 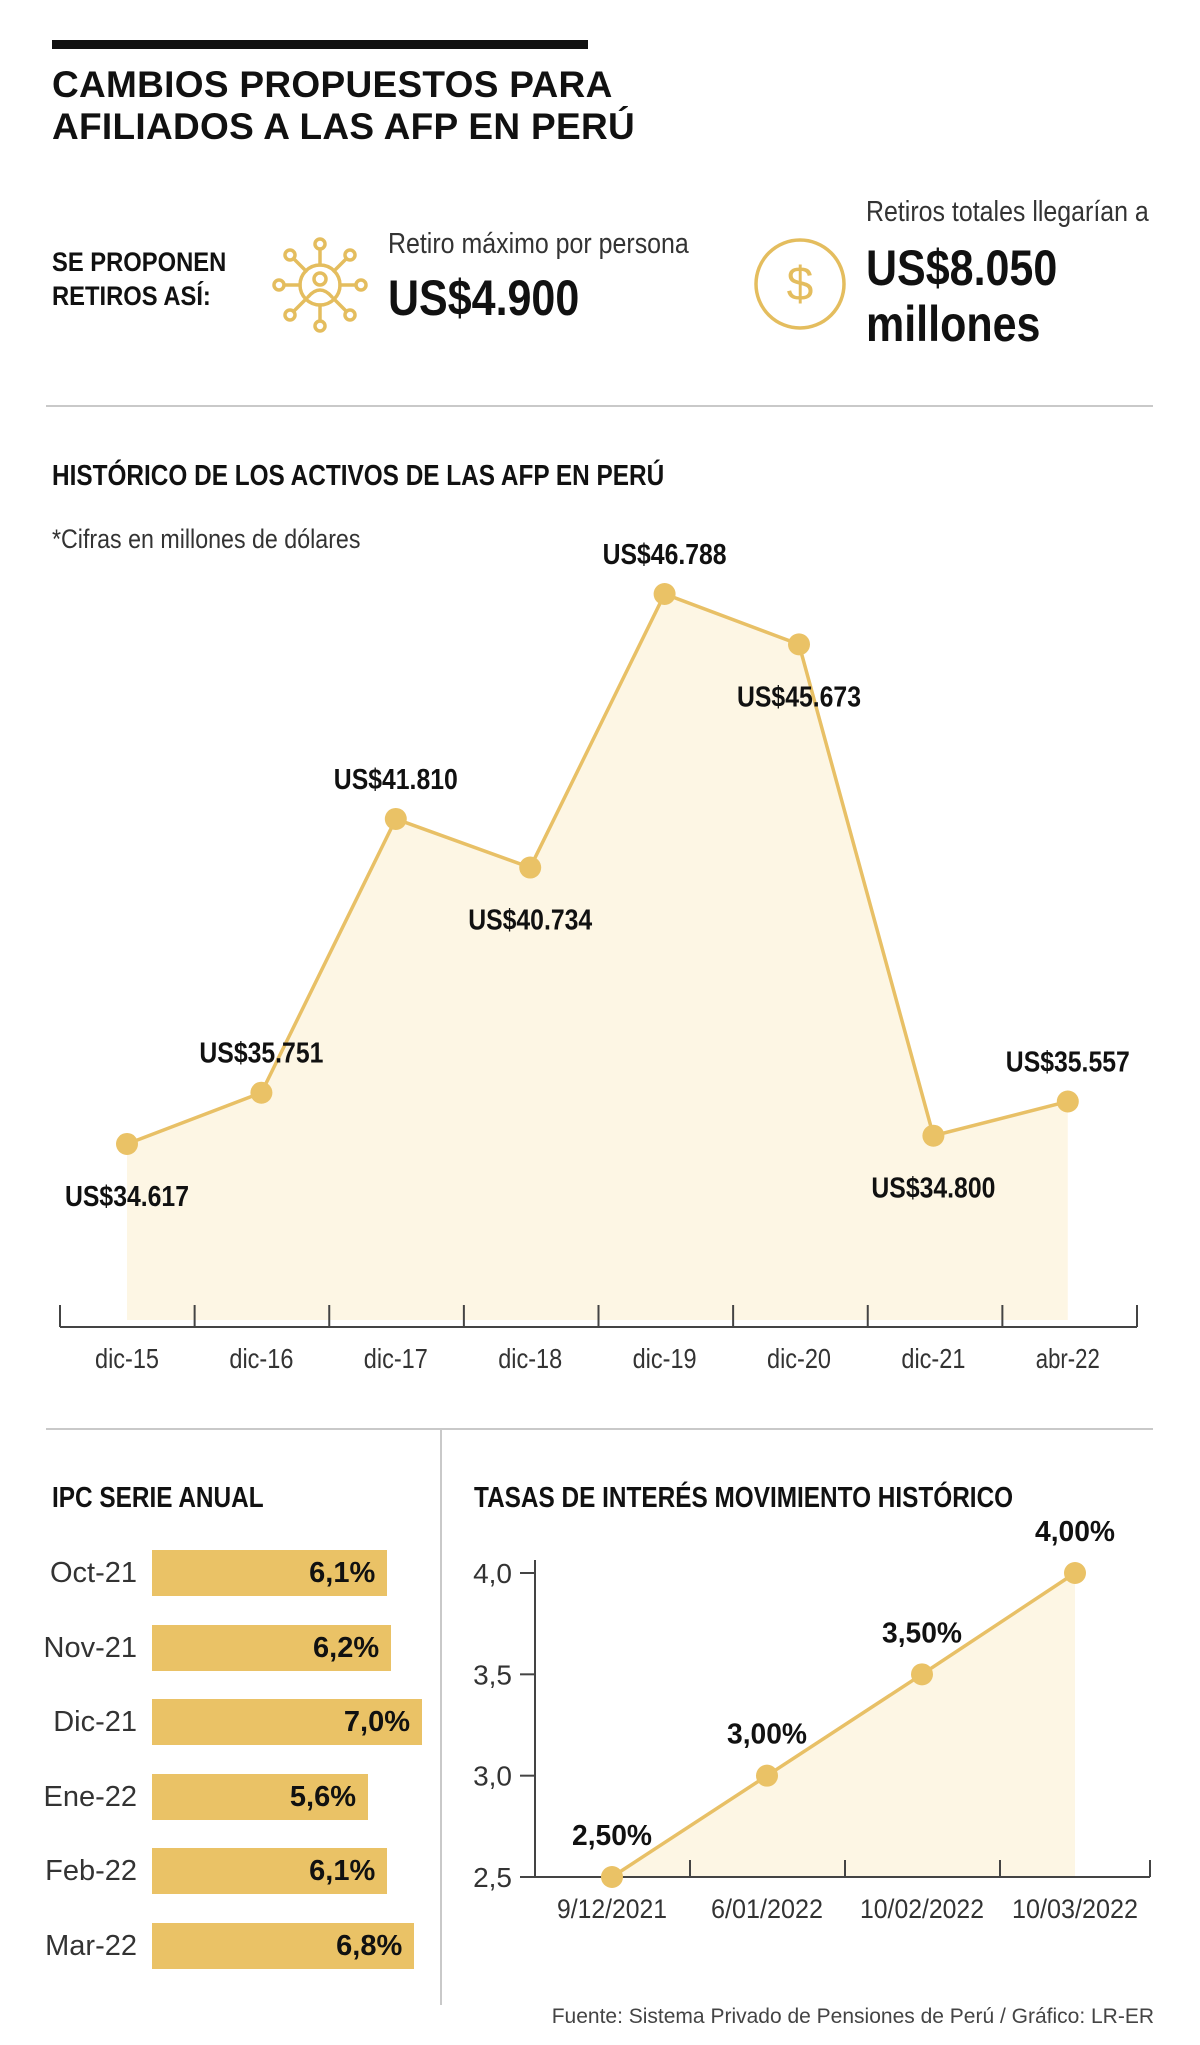 What do you see at coordinates (270, 1871) in the screenshot?
I see `ipc-bar-Feb-22: 6,1%` at bounding box center [270, 1871].